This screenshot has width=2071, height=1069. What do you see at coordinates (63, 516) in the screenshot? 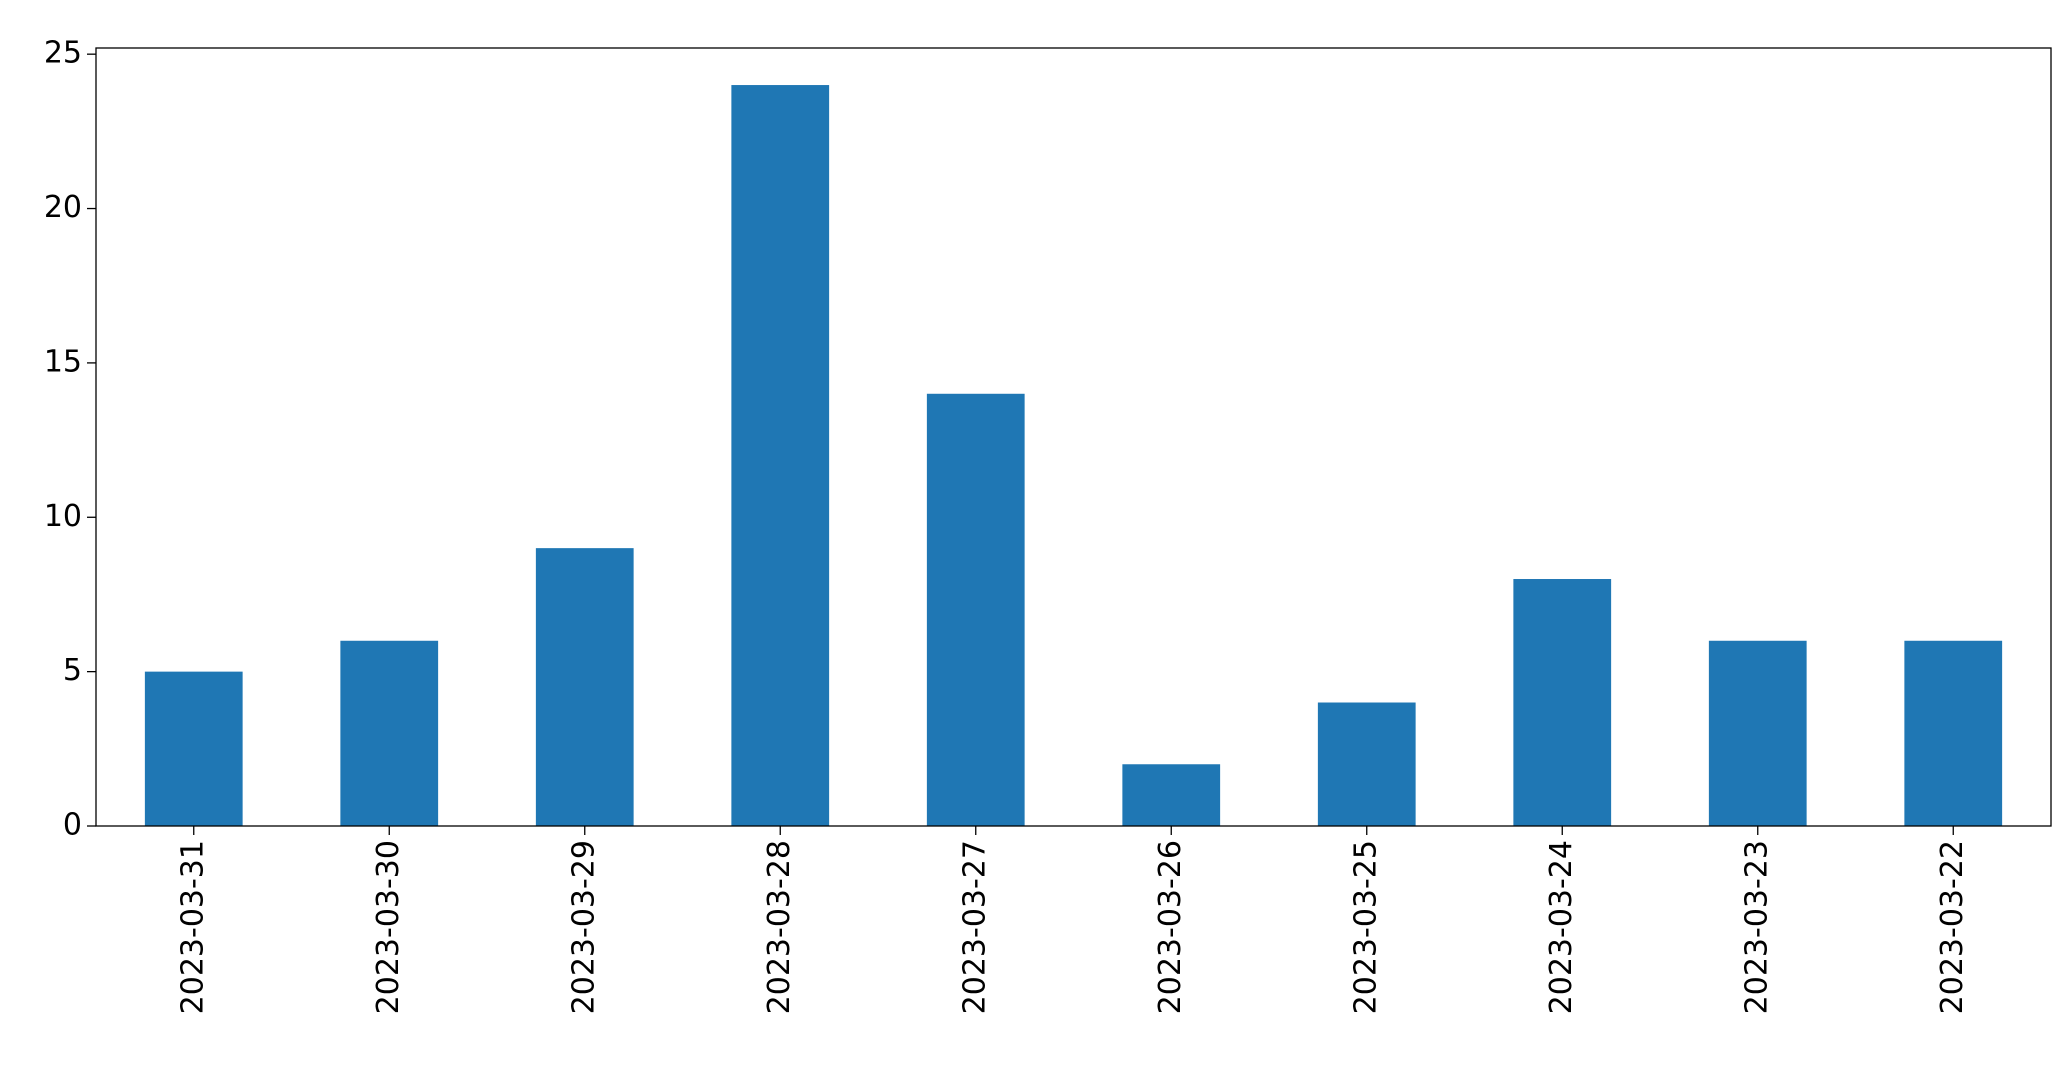
I see `y-tick-label: 10` at bounding box center [63, 516].